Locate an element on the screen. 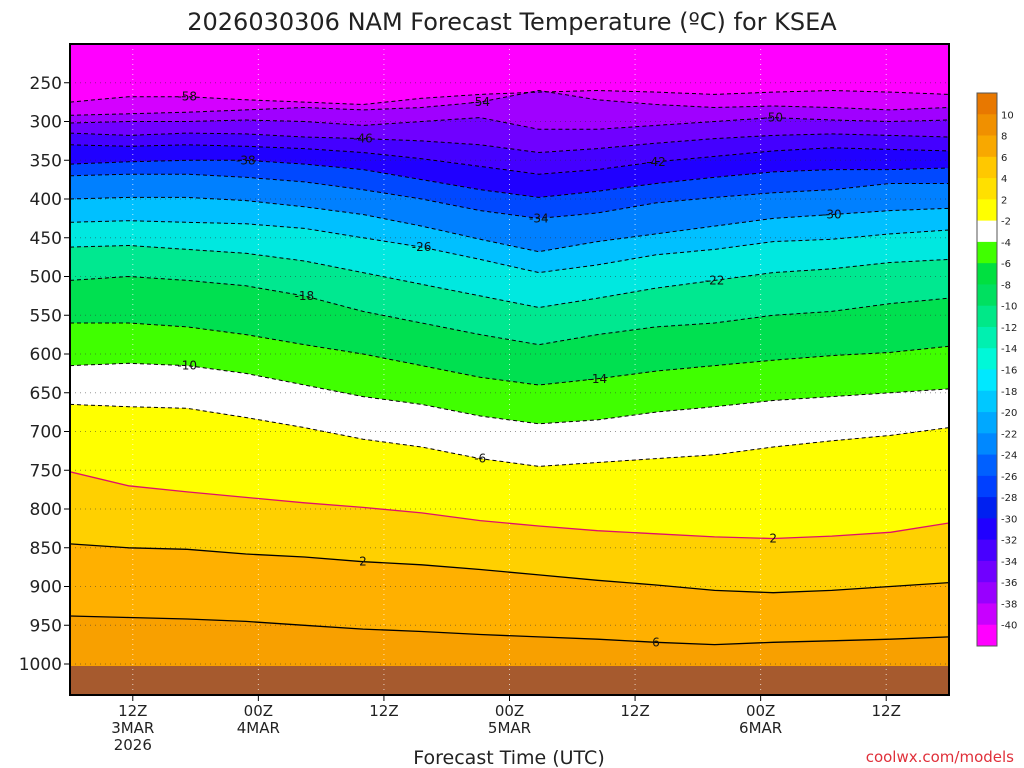  contour-label: -34 is located at coordinates (539, 218).